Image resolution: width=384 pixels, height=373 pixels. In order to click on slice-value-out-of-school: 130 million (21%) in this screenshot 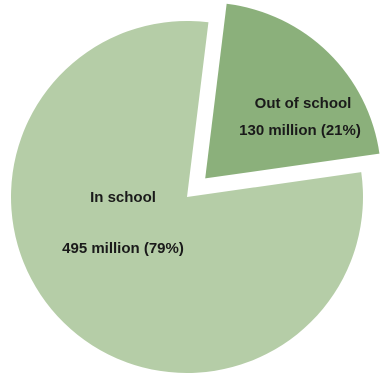, I will do `click(300, 130)`.